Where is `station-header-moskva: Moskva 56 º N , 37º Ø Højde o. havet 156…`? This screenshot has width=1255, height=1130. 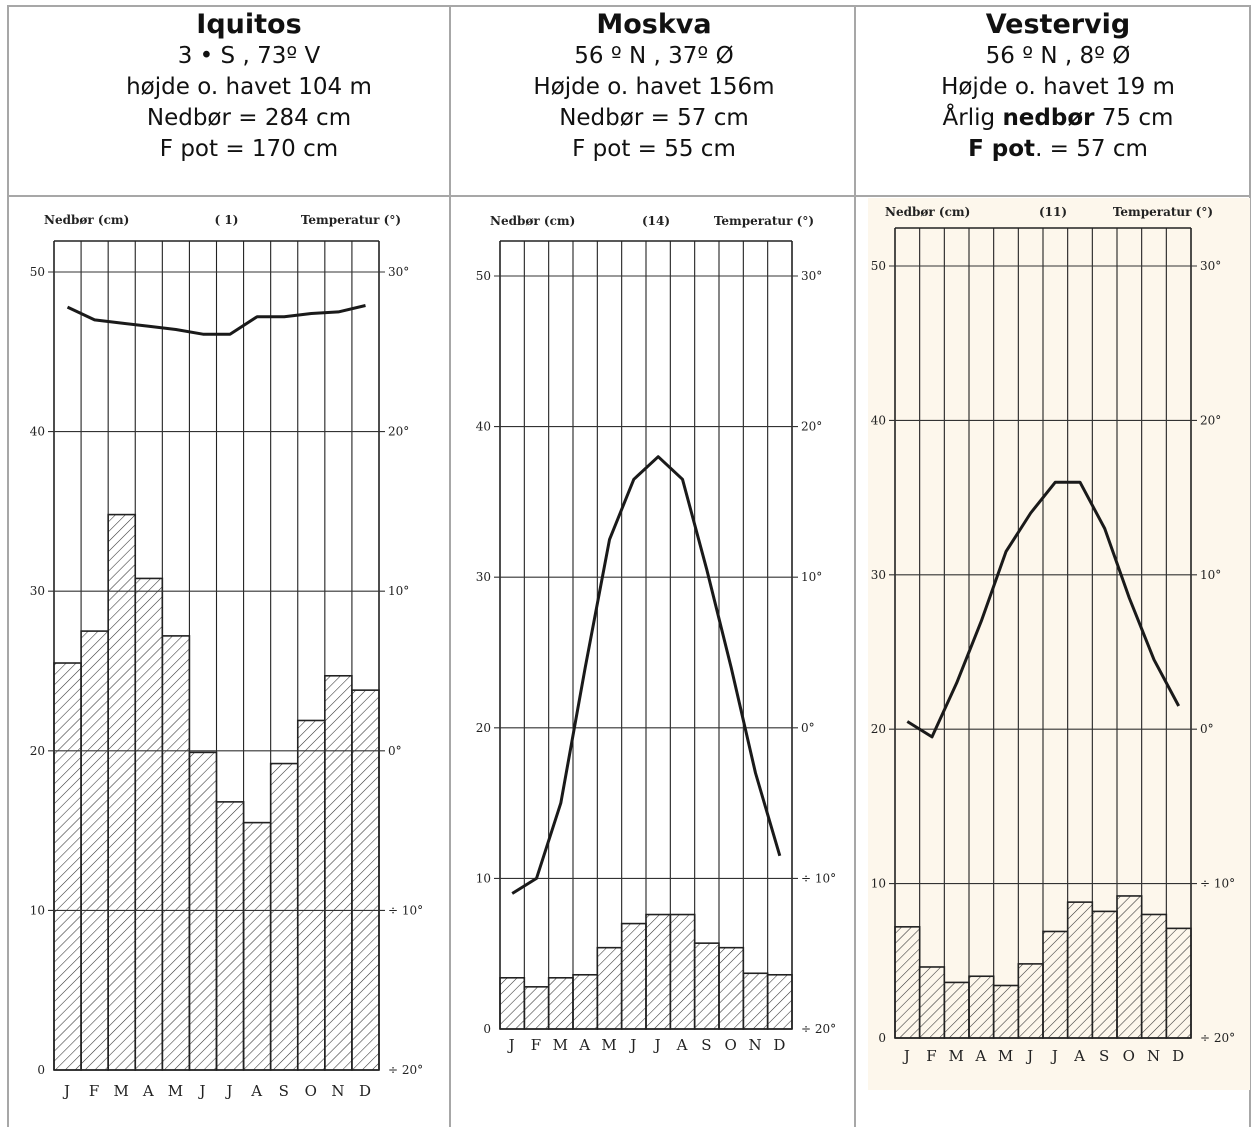
station-header-moskva: Moskva 56 º N , 37º Ø Højde o. havet 156… is located at coordinates (654, 86).